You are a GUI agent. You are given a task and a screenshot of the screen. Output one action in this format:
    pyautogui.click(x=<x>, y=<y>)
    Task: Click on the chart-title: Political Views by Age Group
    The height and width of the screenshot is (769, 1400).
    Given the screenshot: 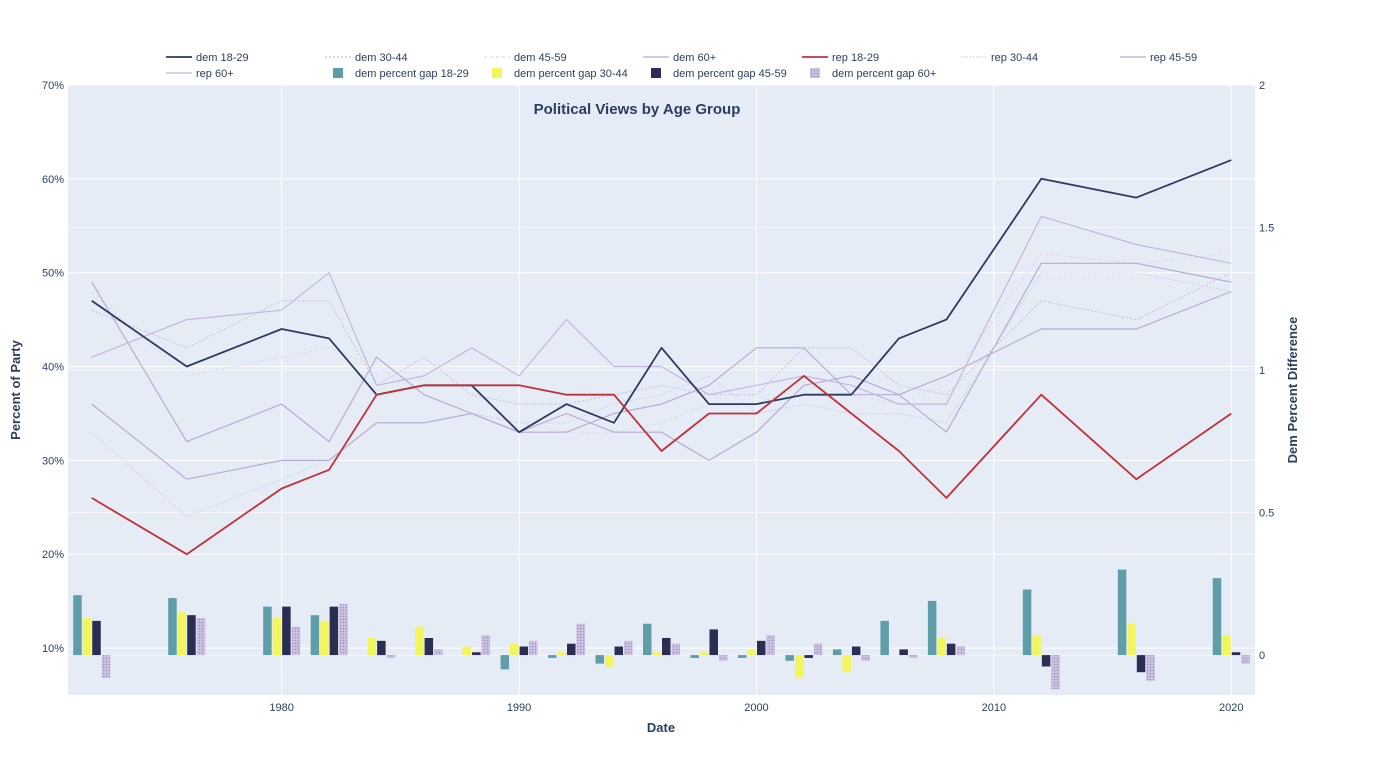 What is the action you would take?
    pyautogui.click(x=637, y=109)
    